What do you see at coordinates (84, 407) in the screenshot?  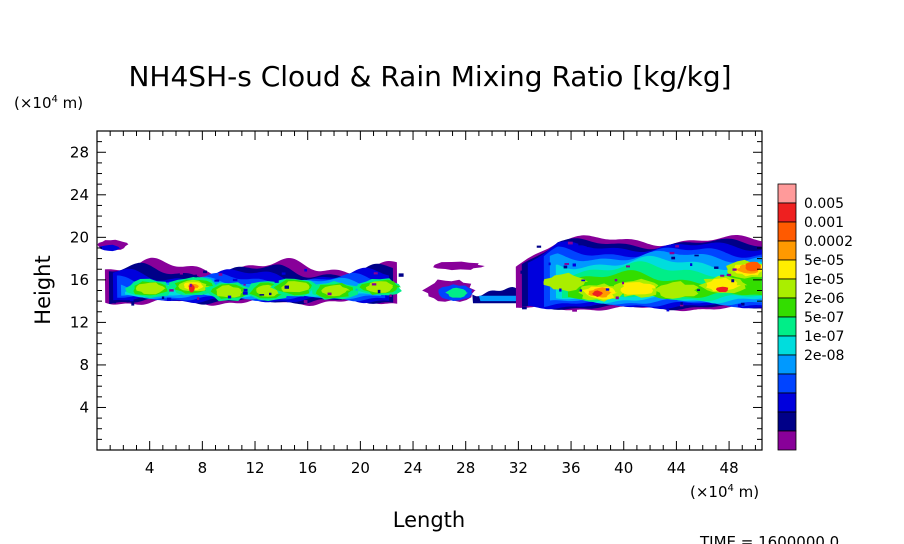 I see `y-tick-label: 4` at bounding box center [84, 407].